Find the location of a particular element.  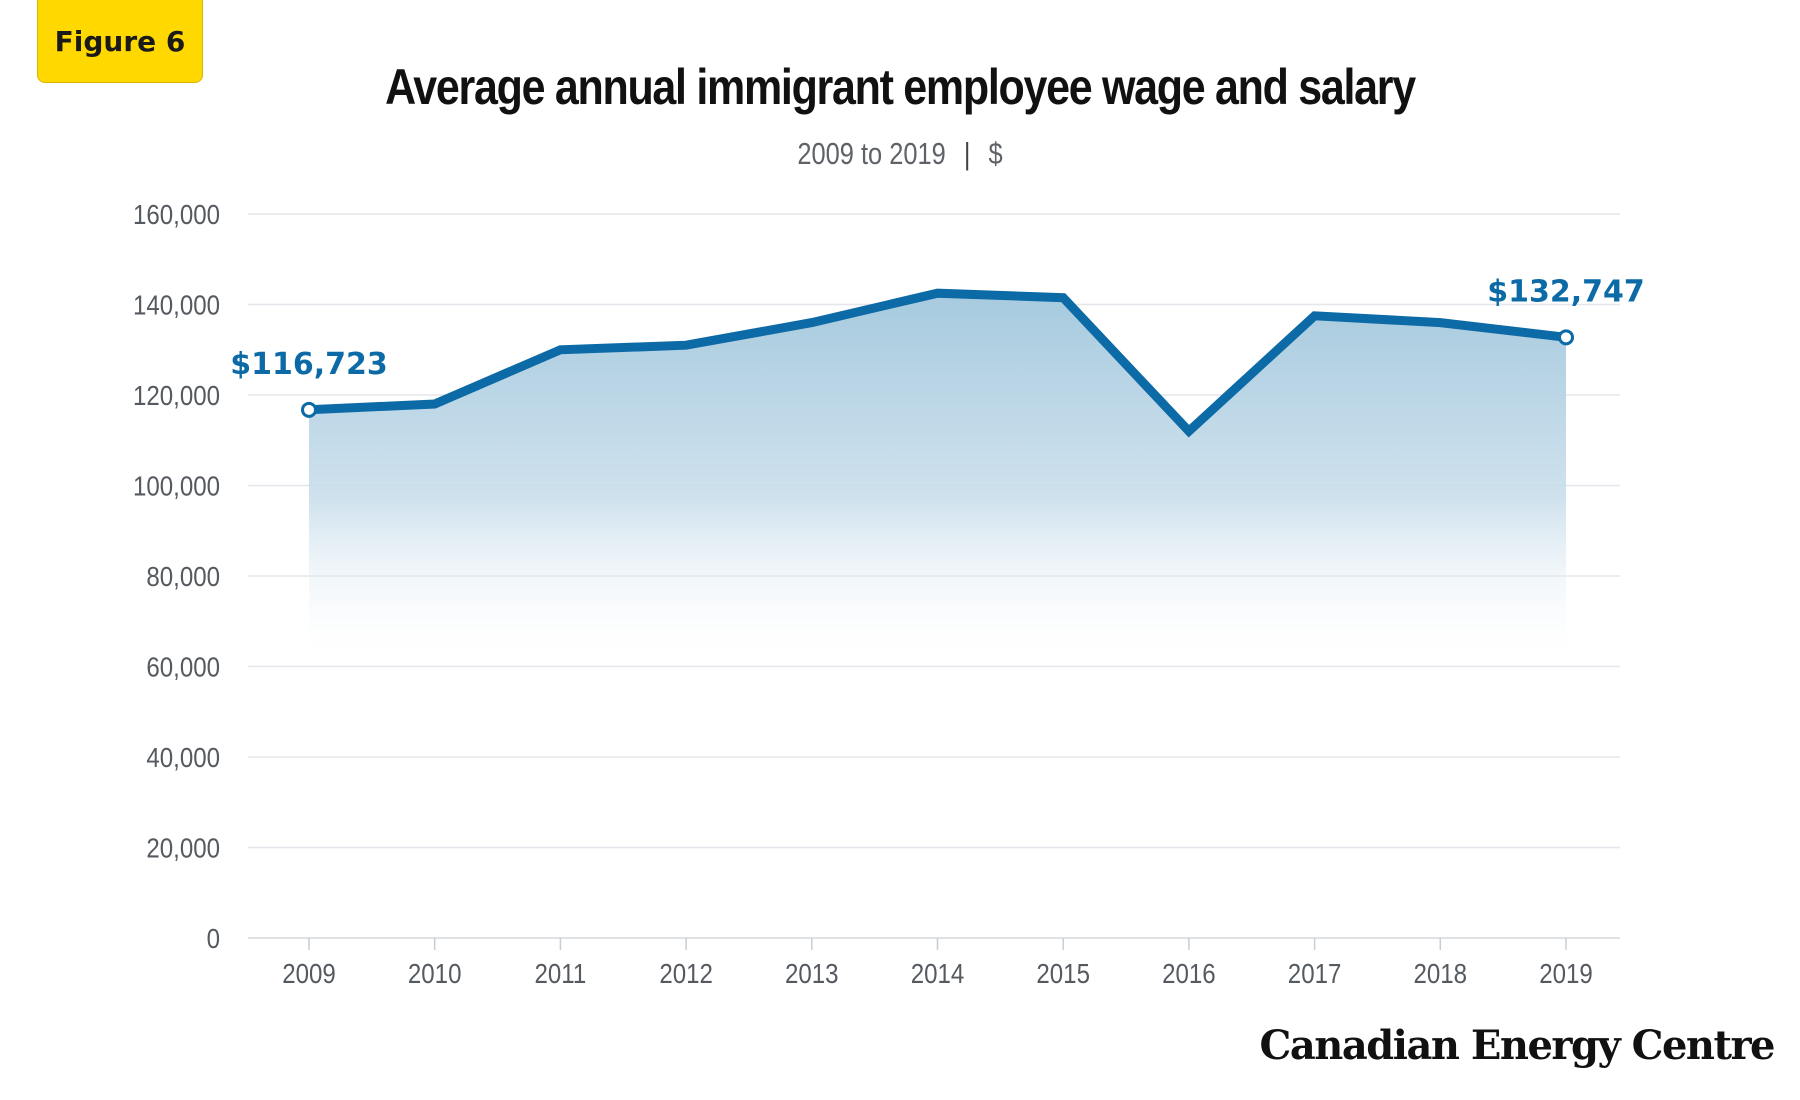

x-tick-label: 2010 is located at coordinates (435, 973).